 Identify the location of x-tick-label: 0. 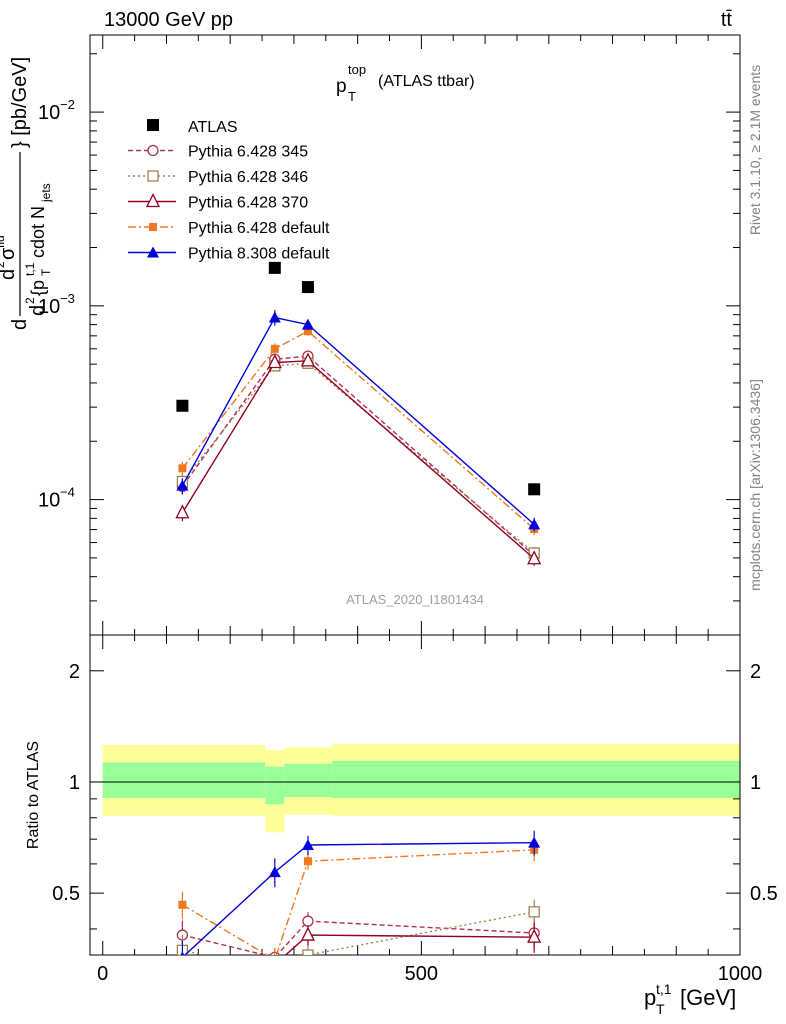
(102, 974).